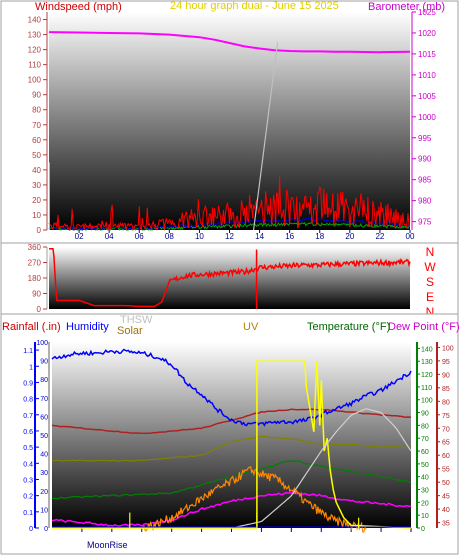 This screenshot has width=459, height=560. Describe the element at coordinates (446, 510) in the screenshot. I see `temp-axis-tick-label: 40` at that location.